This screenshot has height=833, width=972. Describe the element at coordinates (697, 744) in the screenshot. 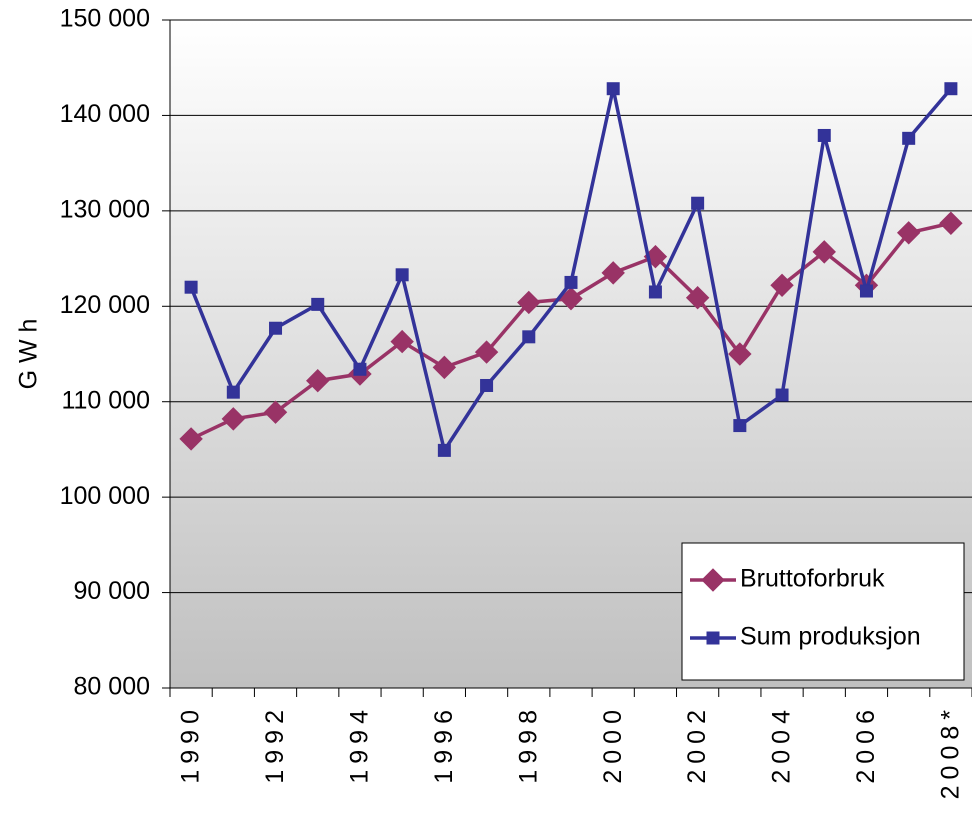

I see `x-tick-label: 2002` at that location.